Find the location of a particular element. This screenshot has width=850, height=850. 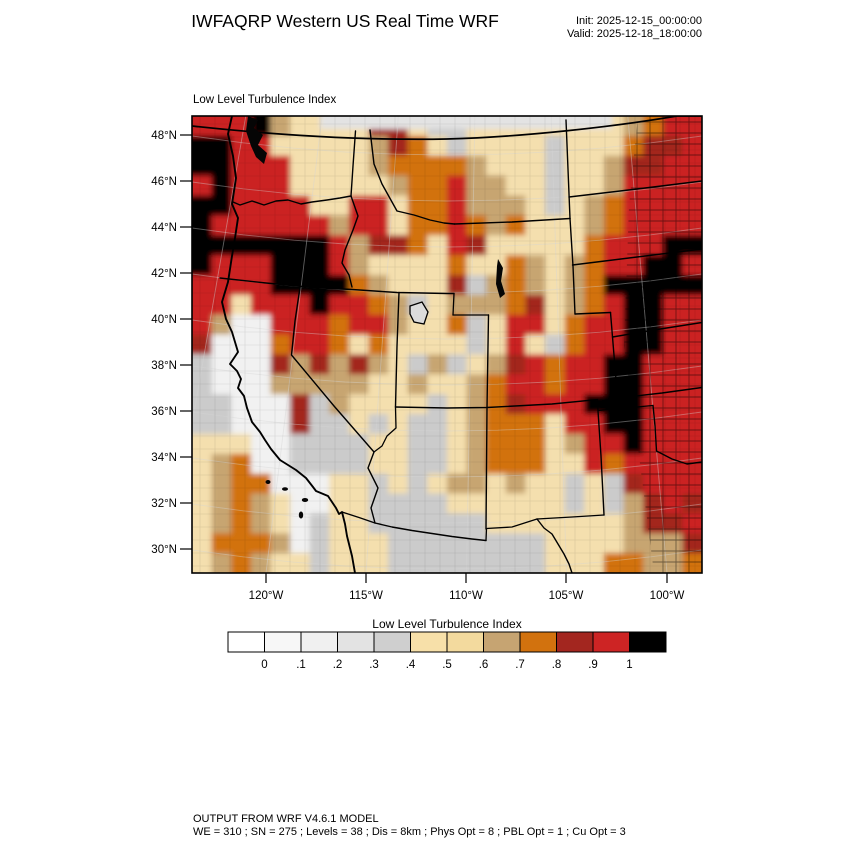

svg-text: 32°N is located at coordinates (164, 504).